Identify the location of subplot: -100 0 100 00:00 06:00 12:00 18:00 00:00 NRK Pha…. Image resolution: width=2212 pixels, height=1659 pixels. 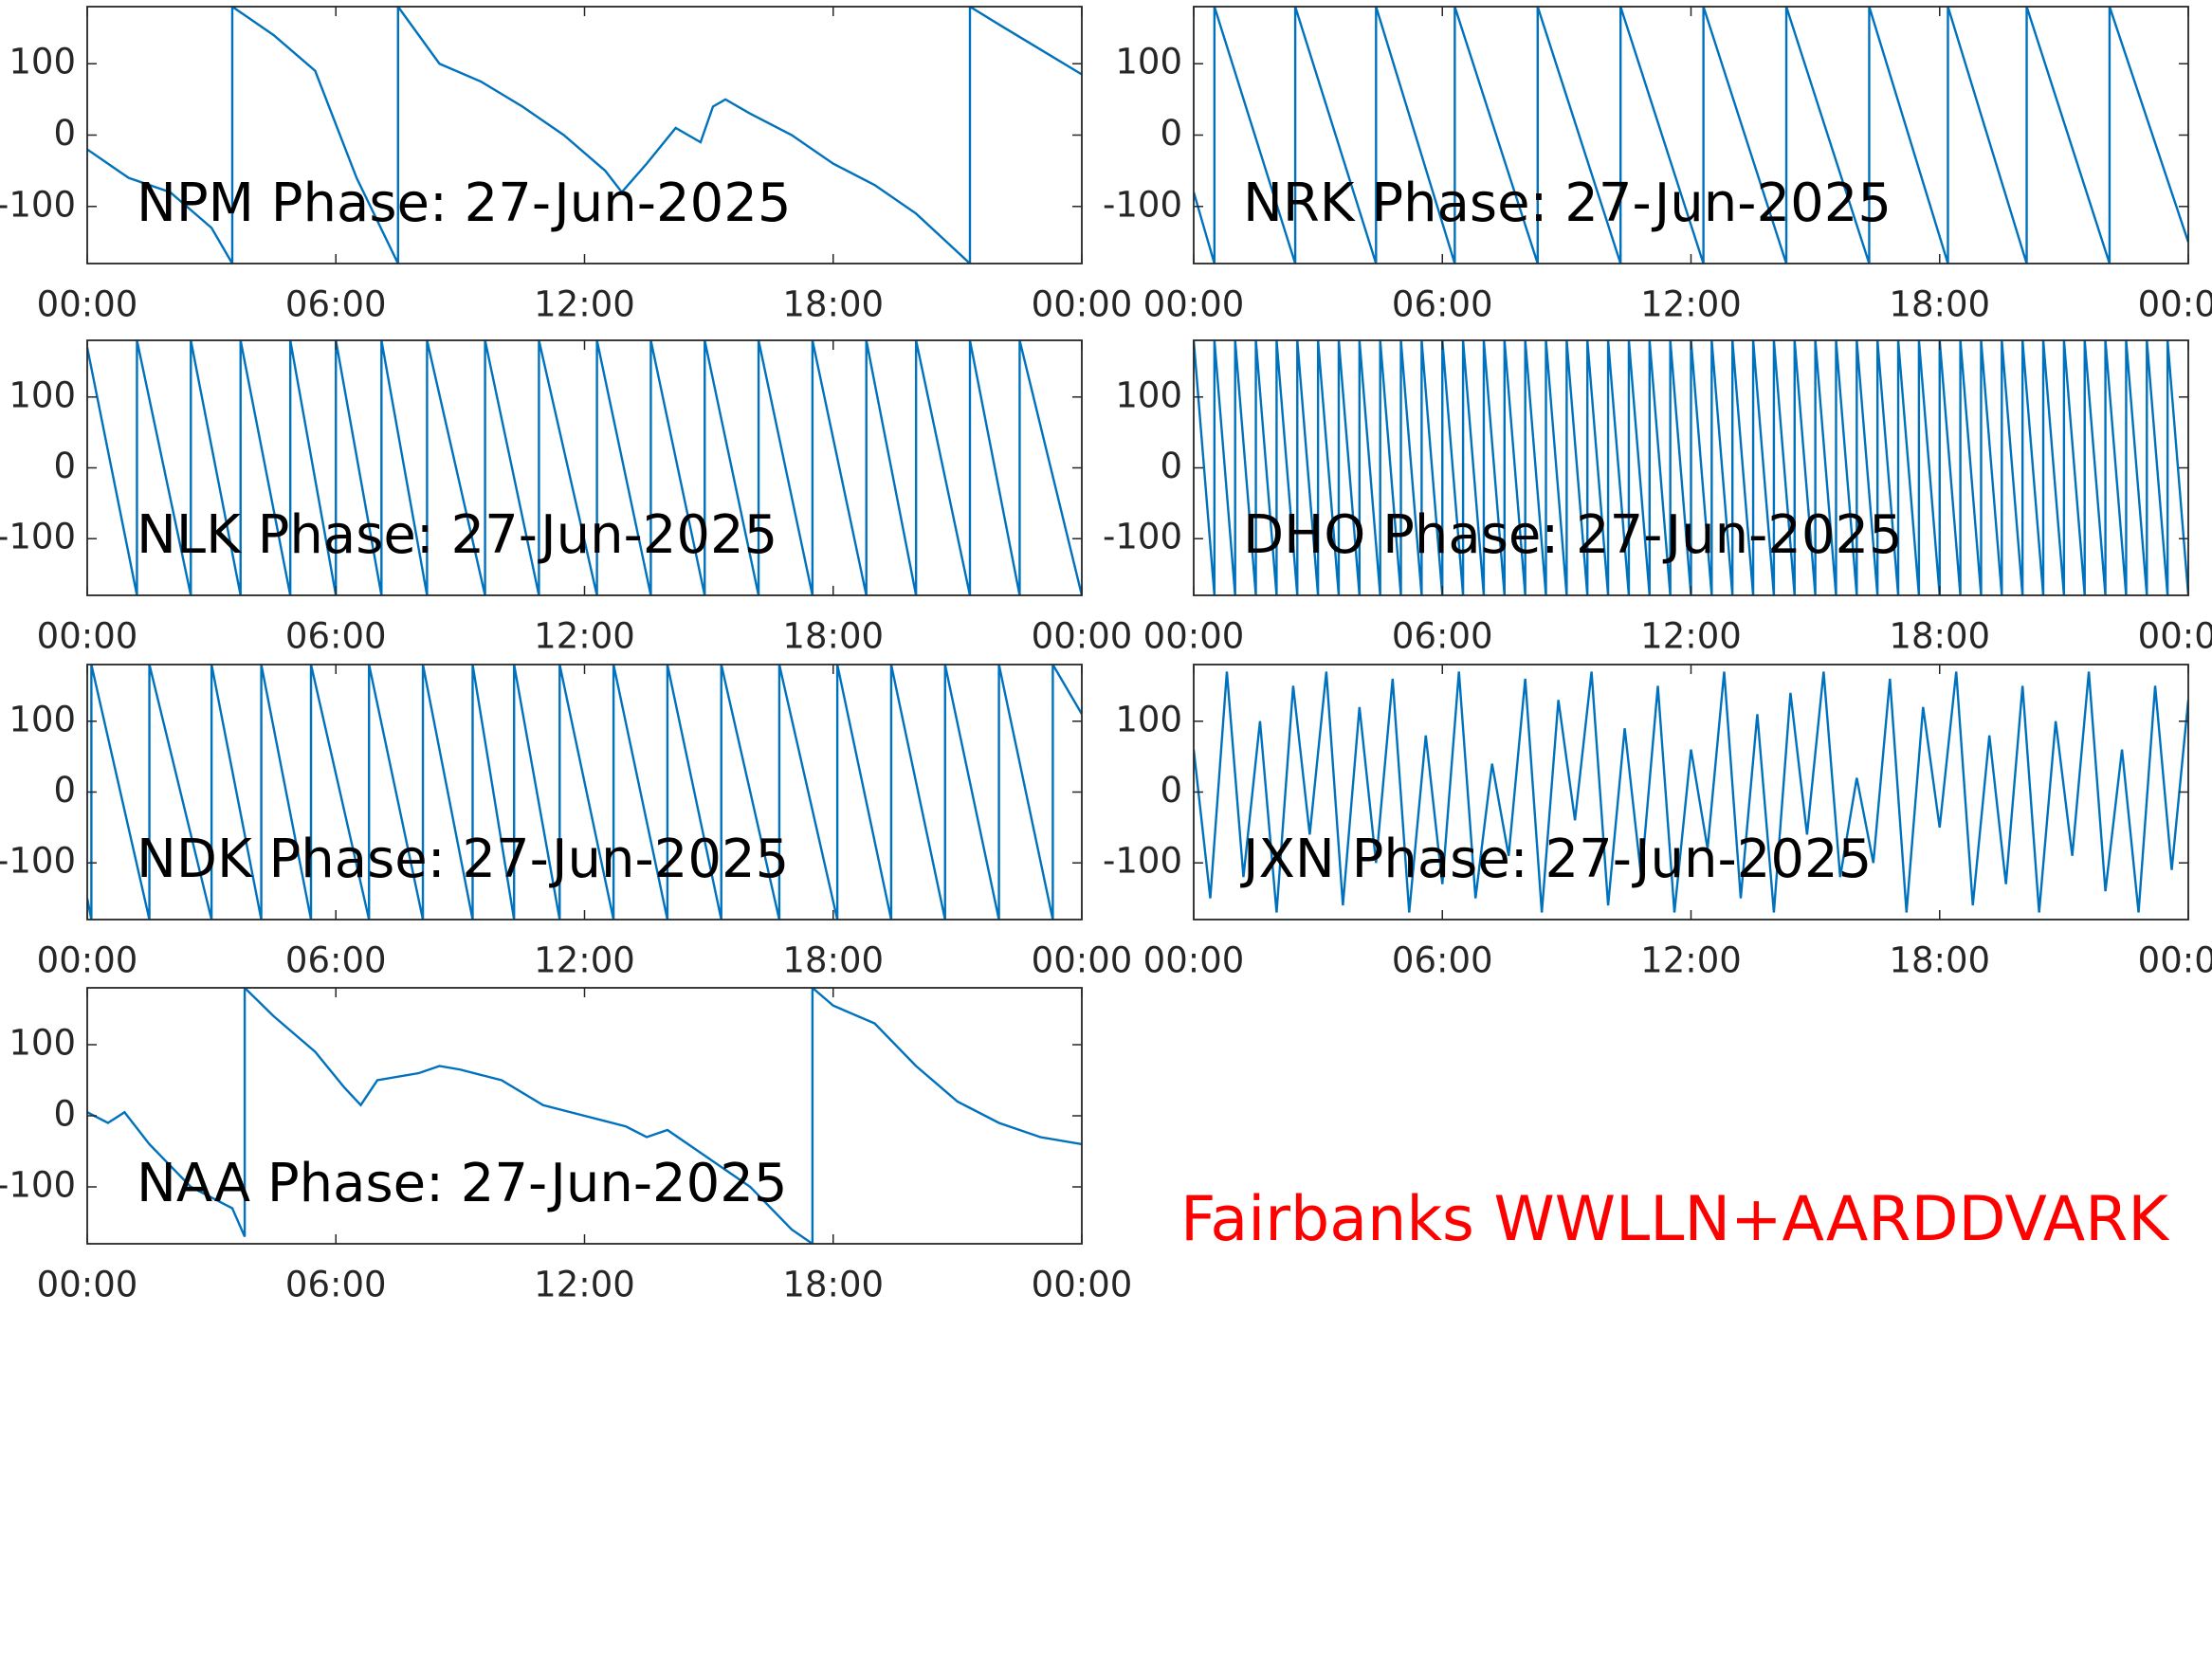
(1657, 165).